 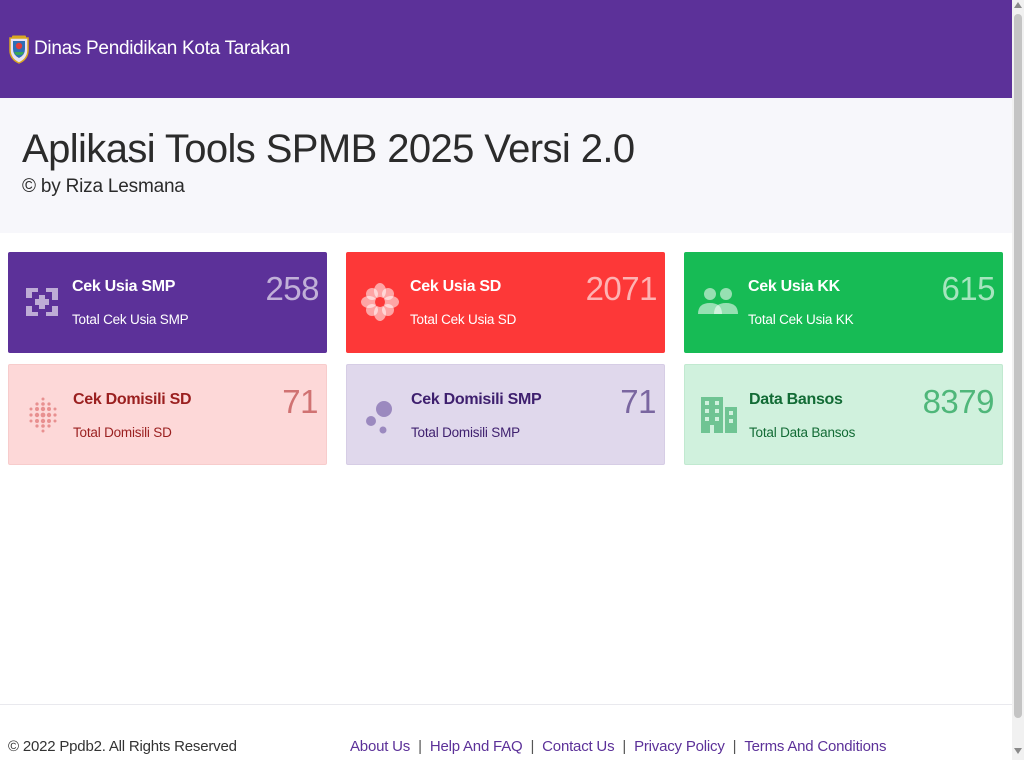 I want to click on card-subtitle: Total Cek Usia KK, so click(x=801, y=319).